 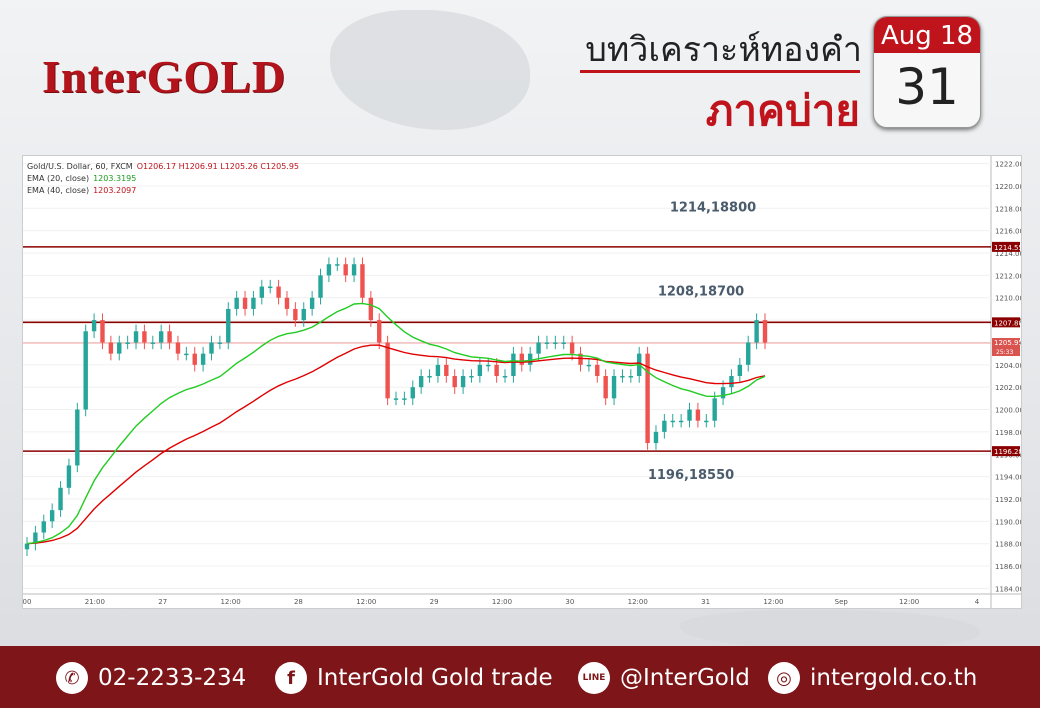 What do you see at coordinates (298, 602) in the screenshot?
I see `x-tick-label: 28` at bounding box center [298, 602].